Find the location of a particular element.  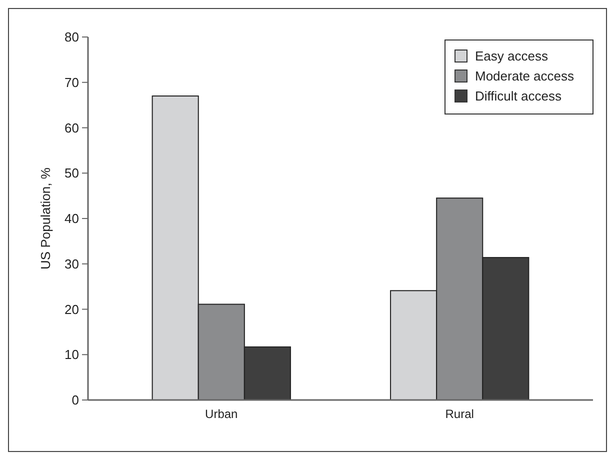

y-tick-label: 10 is located at coordinates (71, 354).